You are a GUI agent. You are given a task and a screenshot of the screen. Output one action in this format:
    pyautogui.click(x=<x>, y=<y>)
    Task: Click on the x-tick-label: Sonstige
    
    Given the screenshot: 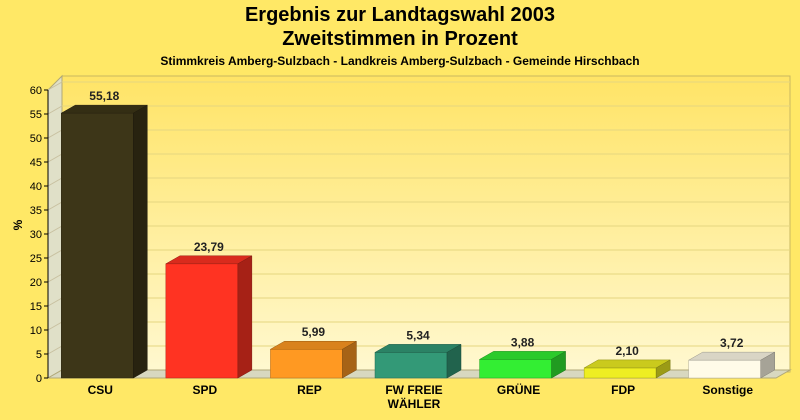 What is the action you would take?
    pyautogui.click(x=727, y=390)
    